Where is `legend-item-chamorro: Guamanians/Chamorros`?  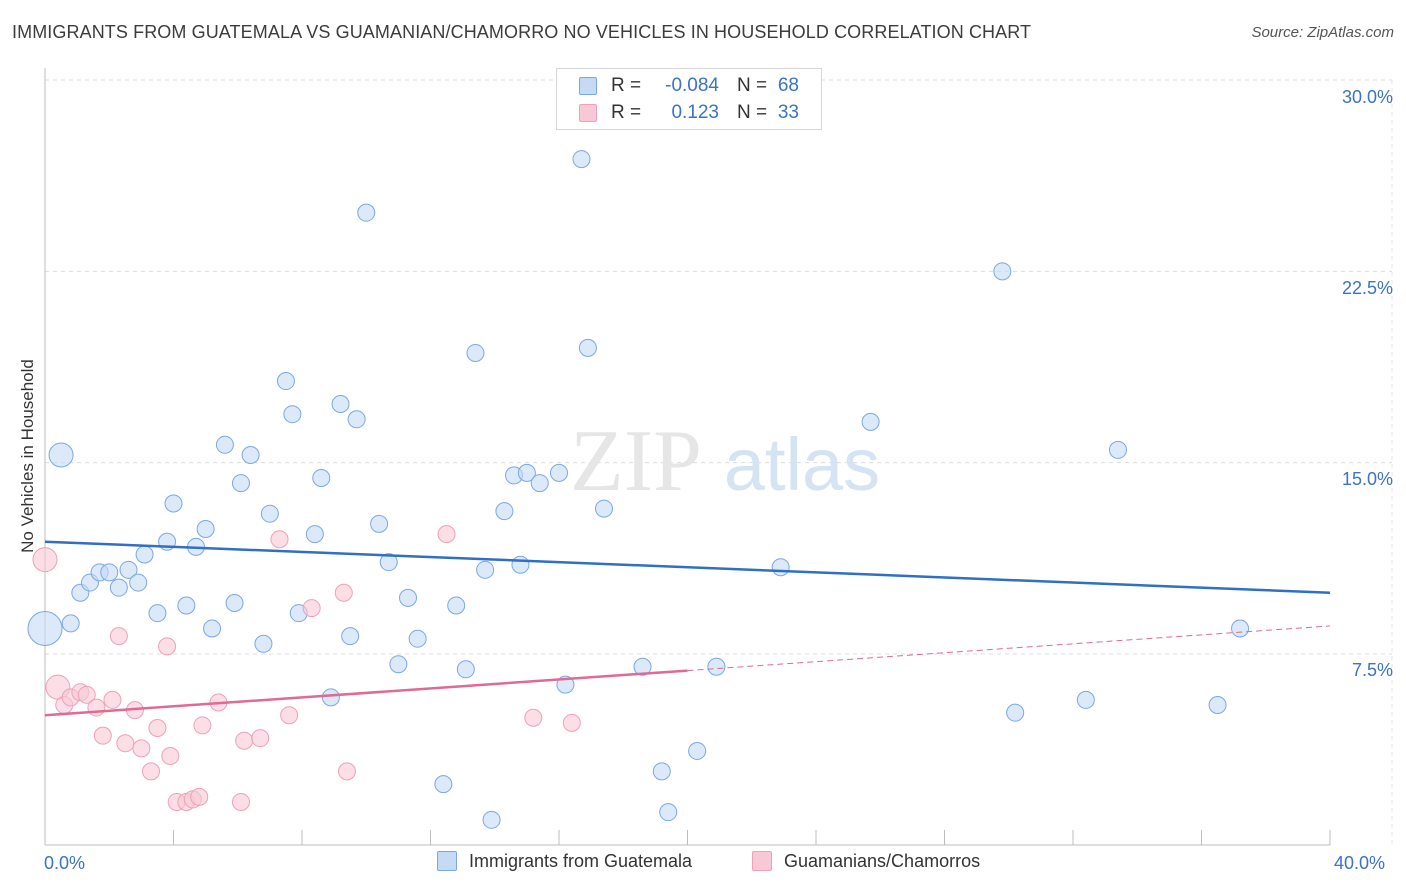 legend-item-chamorro: Guamanians/Chamorros is located at coordinates (866, 861).